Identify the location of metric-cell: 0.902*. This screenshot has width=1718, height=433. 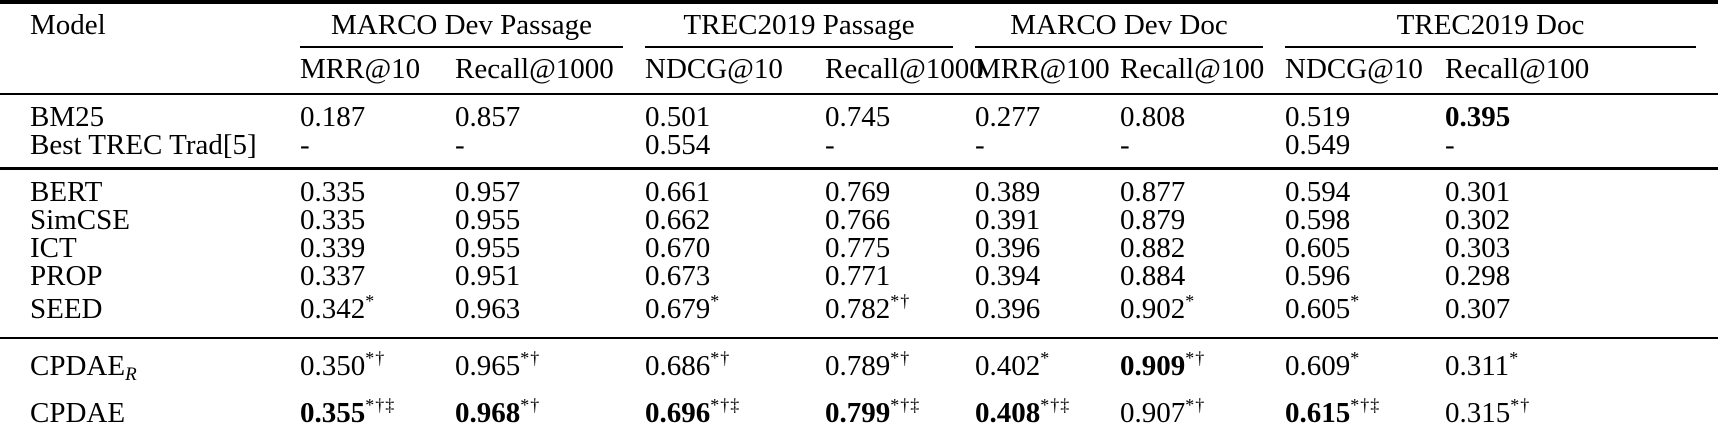
(1158, 308).